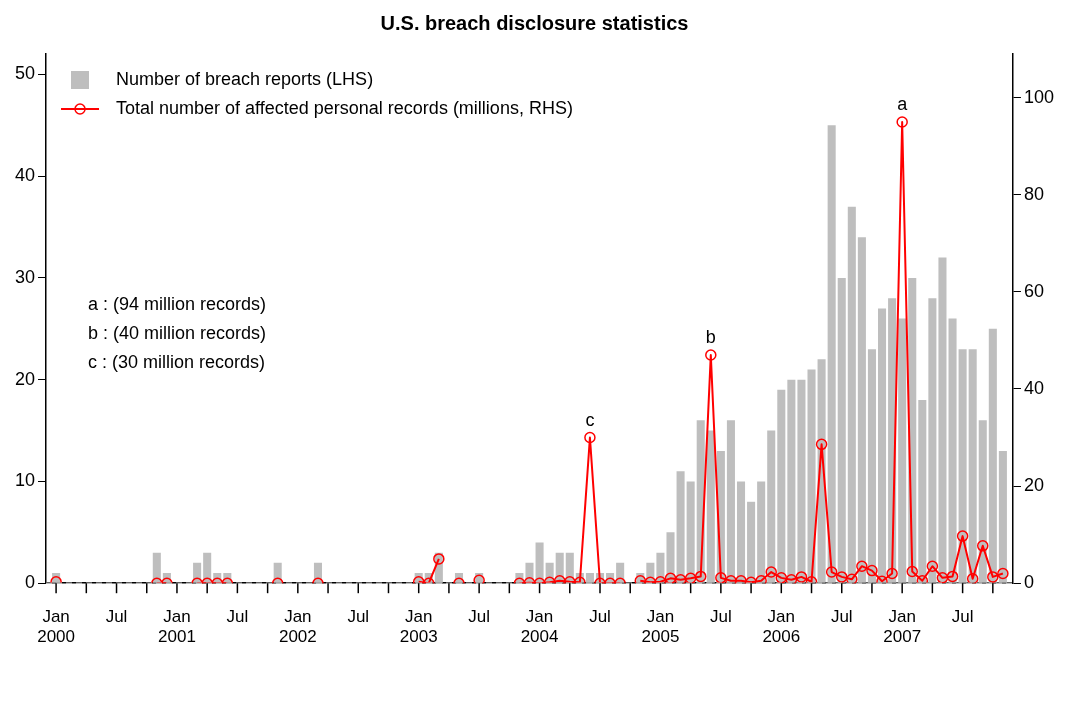 Image resolution: width=1075 pixels, height=702 pixels. I want to click on annotation: b : (40 million records), so click(177, 332).